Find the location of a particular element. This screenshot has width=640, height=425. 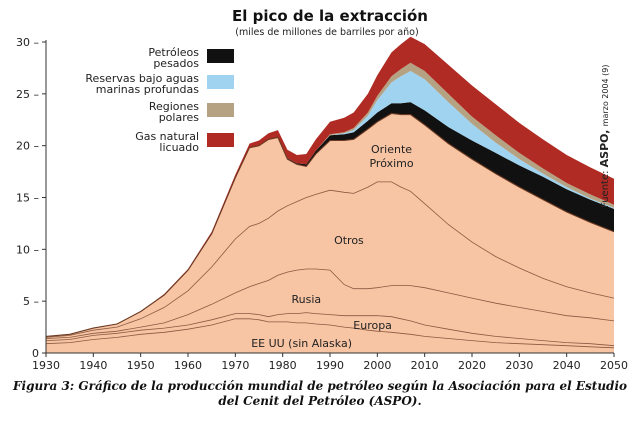

area-label-otros: Otros is located at coordinates (349, 240).